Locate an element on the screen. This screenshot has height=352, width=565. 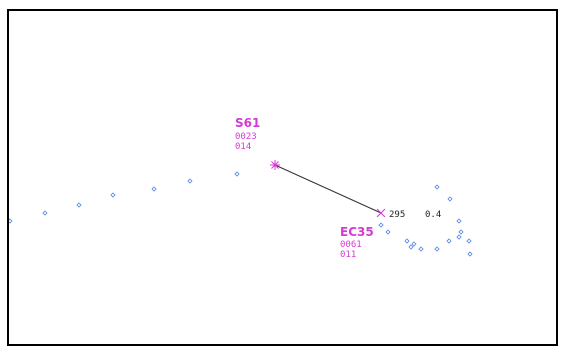
asterisk-icon is located at coordinates (275, 165).